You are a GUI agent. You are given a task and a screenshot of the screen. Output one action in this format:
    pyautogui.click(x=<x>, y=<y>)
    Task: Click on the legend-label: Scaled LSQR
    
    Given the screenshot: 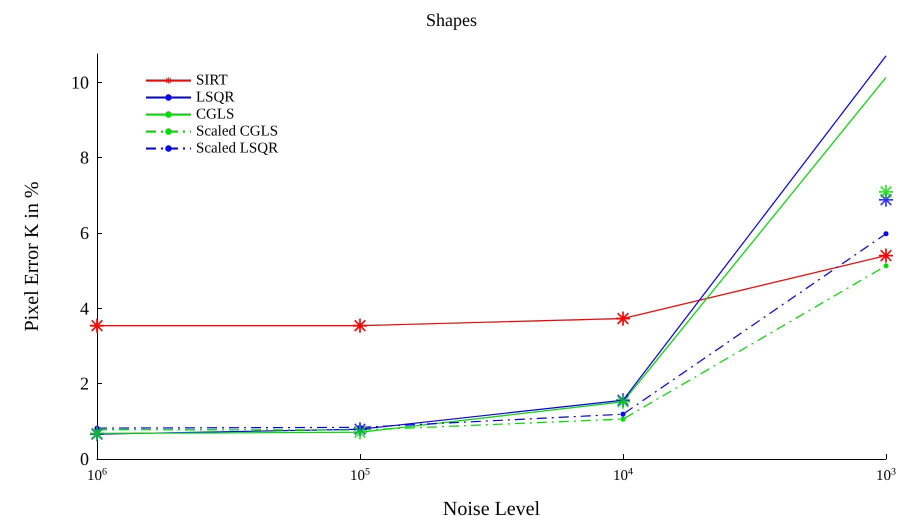 What is the action you would take?
    pyautogui.click(x=237, y=148)
    